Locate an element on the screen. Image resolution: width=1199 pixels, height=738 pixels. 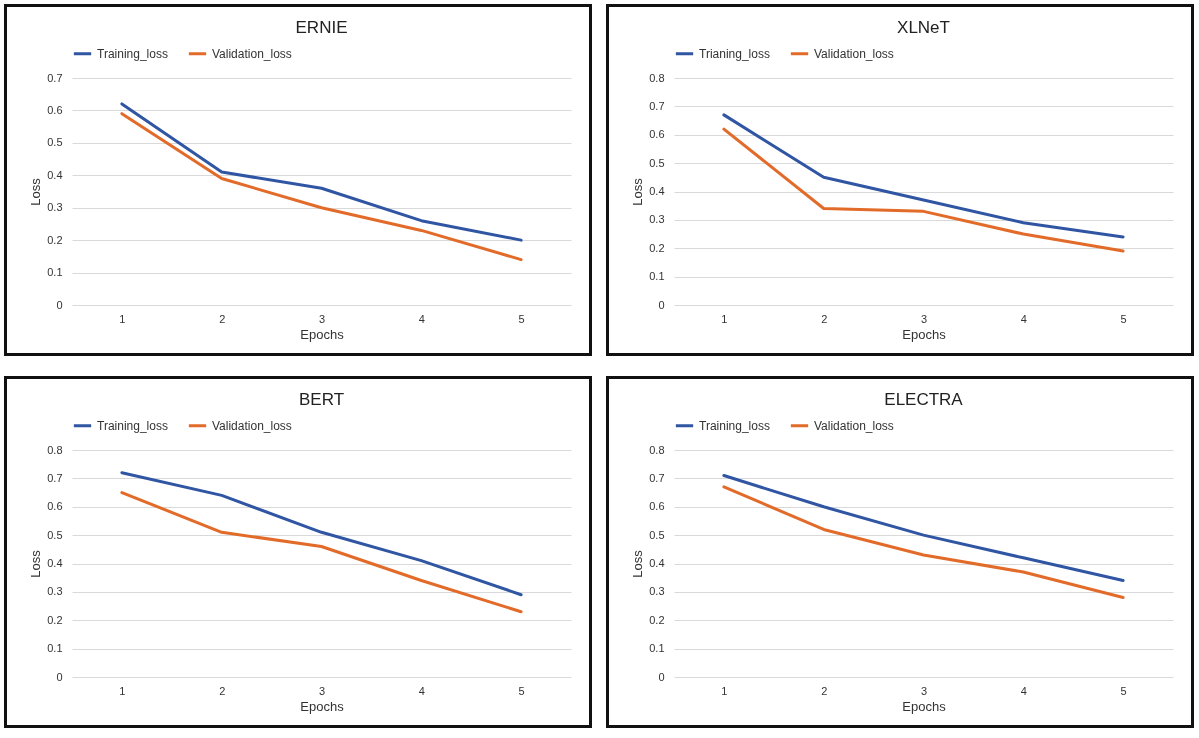
chart-title: ELECTRA is located at coordinates (924, 399).